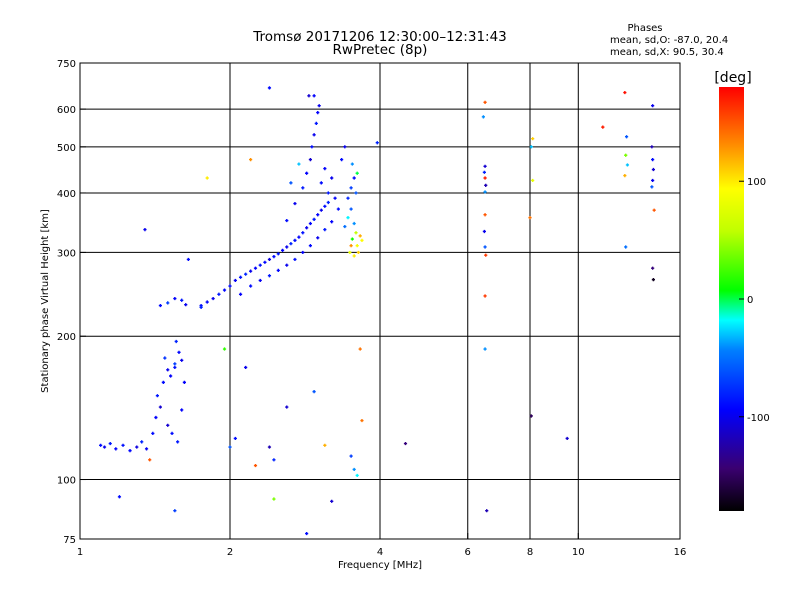 This screenshot has width=800, height=600. What do you see at coordinates (380, 565) in the screenshot?
I see `x-axis-label: Frequency [MHz]` at bounding box center [380, 565].